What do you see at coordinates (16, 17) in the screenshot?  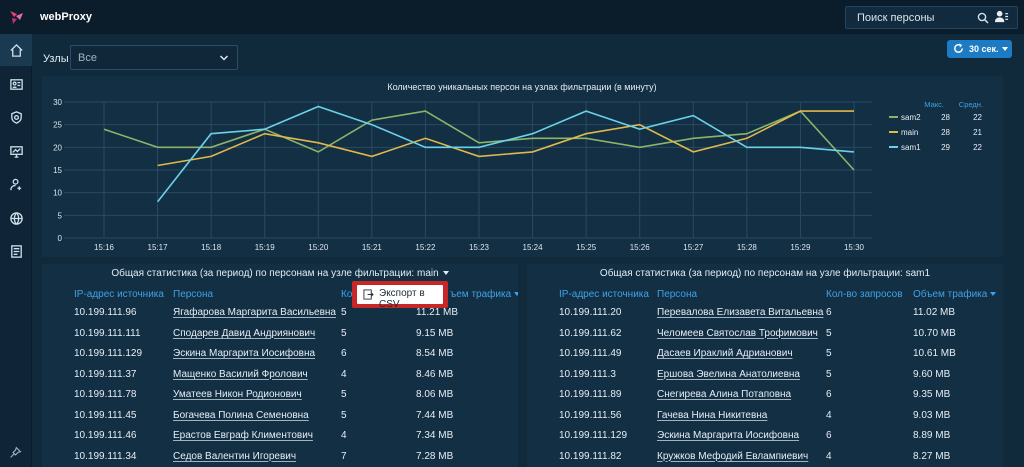 I see `app-logo` at bounding box center [16, 17].